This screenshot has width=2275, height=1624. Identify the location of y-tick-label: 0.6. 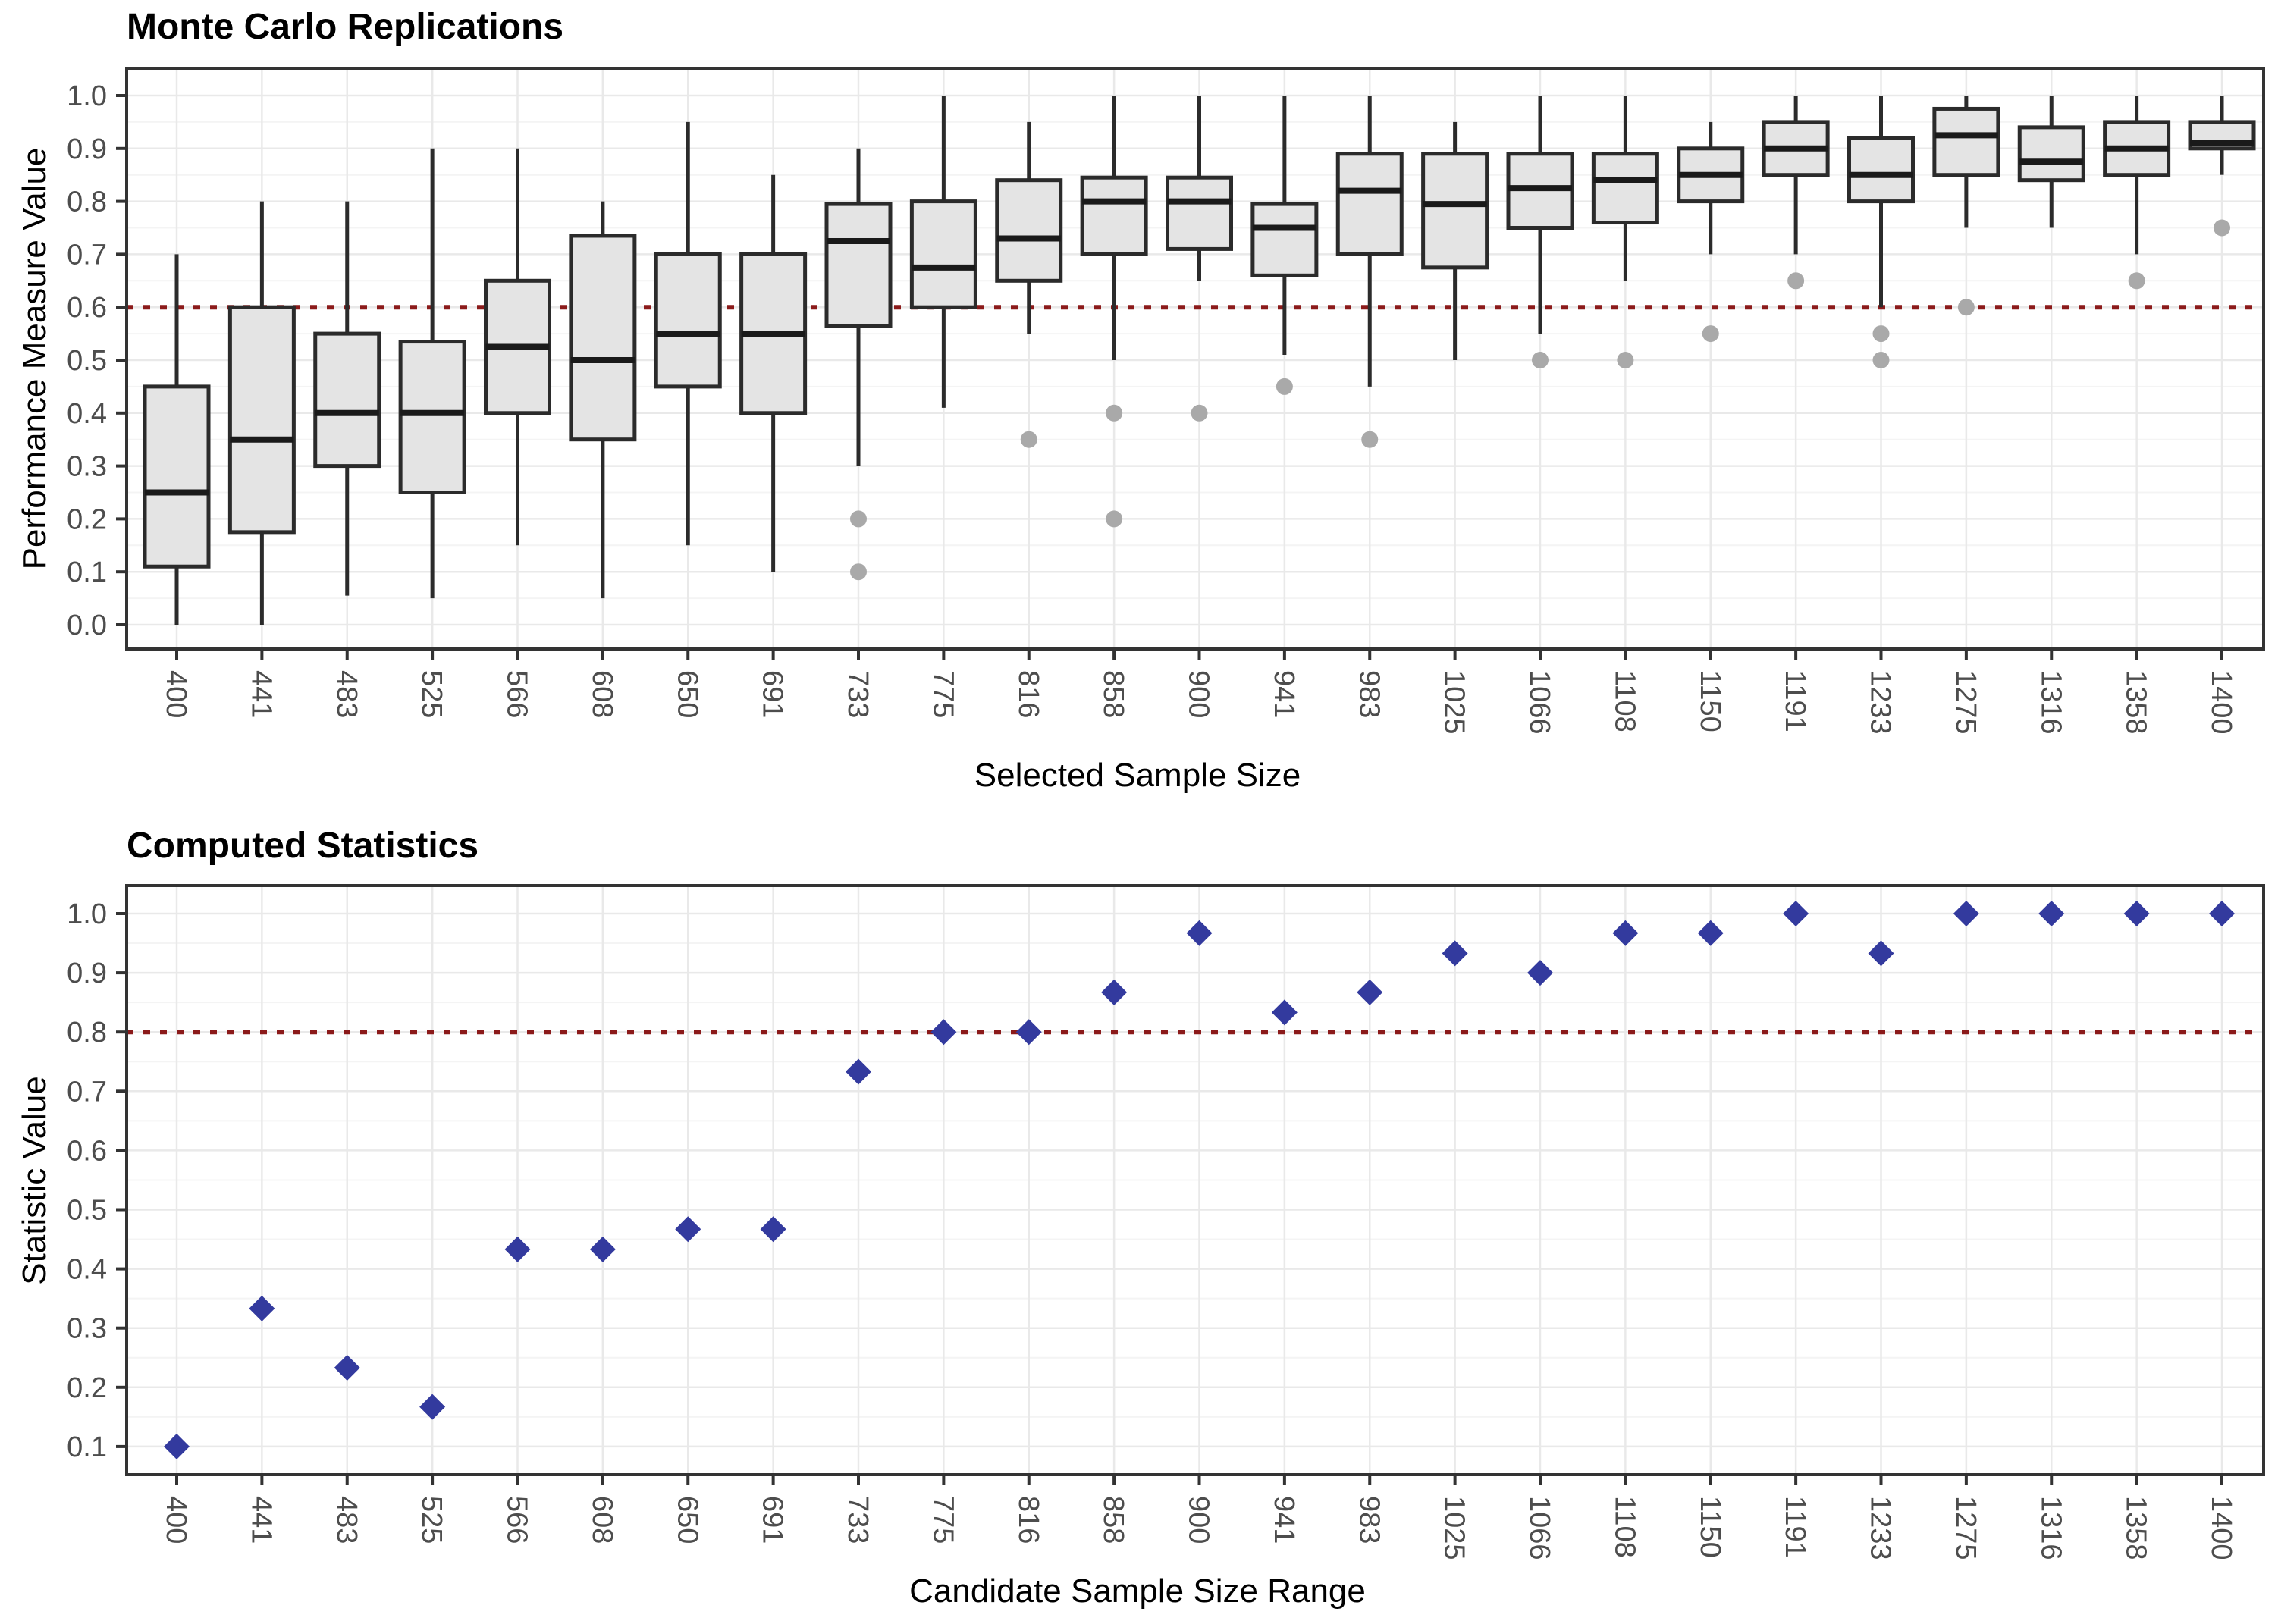
(87, 1151).